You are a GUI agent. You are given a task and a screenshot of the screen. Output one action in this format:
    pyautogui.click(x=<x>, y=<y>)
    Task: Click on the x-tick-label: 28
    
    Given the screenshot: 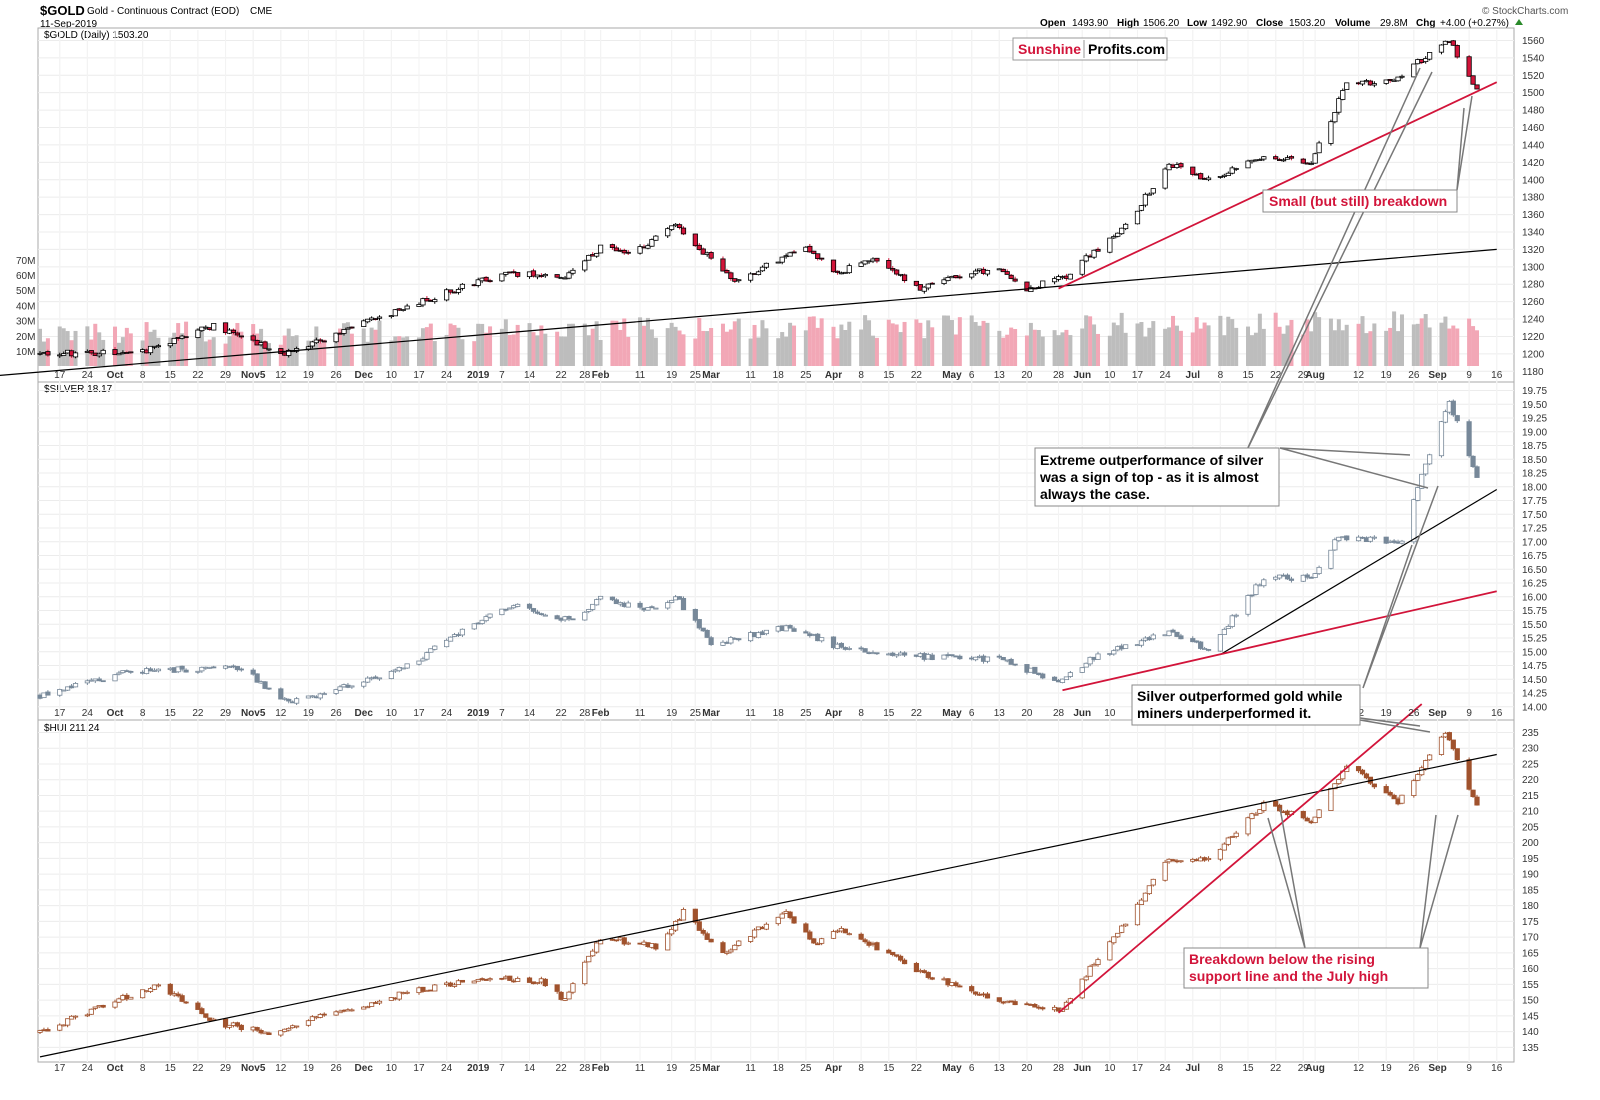 What is the action you would take?
    pyautogui.click(x=585, y=713)
    